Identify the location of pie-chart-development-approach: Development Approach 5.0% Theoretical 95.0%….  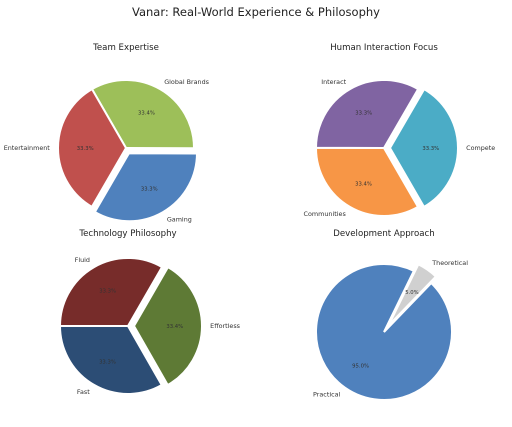
(390, 315).